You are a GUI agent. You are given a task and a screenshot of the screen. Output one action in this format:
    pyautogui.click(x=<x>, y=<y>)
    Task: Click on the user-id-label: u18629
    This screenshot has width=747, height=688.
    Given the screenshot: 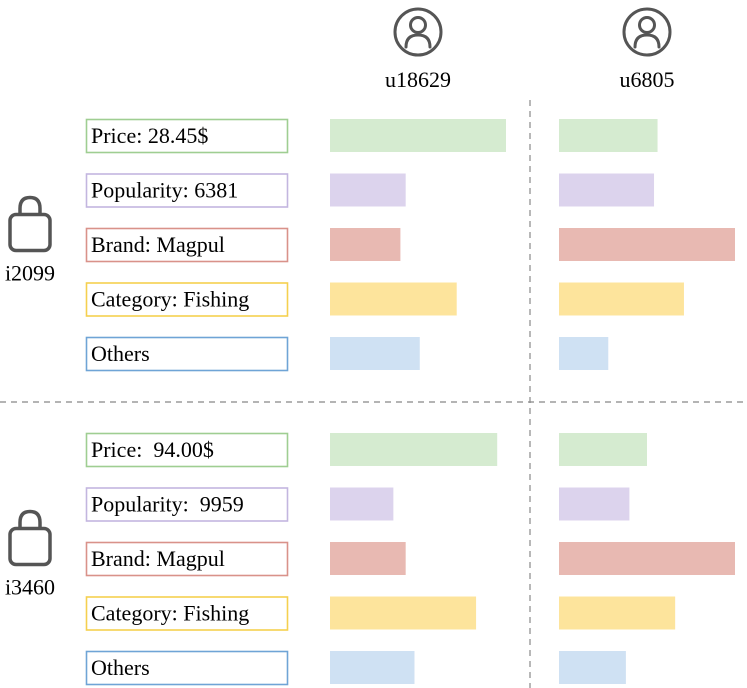 What is the action you would take?
    pyautogui.click(x=418, y=79)
    